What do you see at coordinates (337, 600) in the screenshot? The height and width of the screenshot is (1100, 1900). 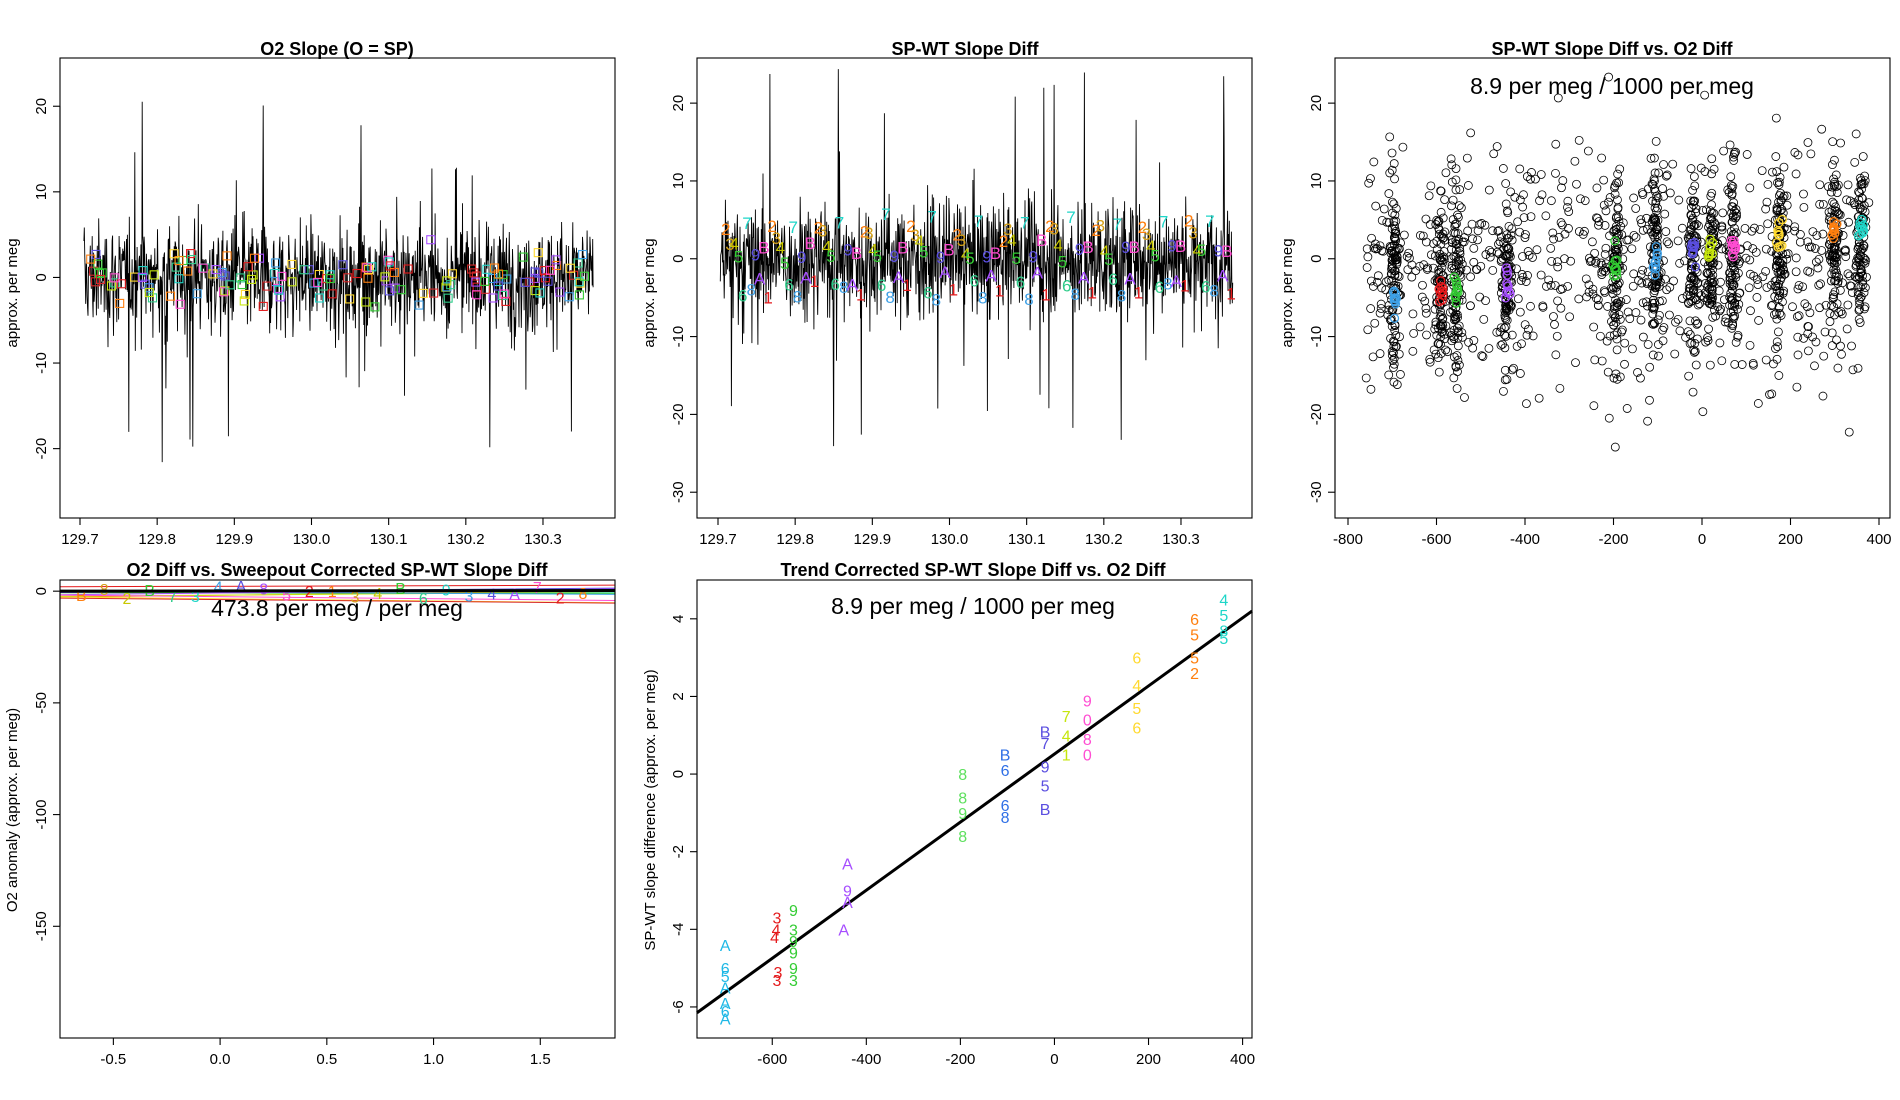 I see `series-line` at bounding box center [337, 600].